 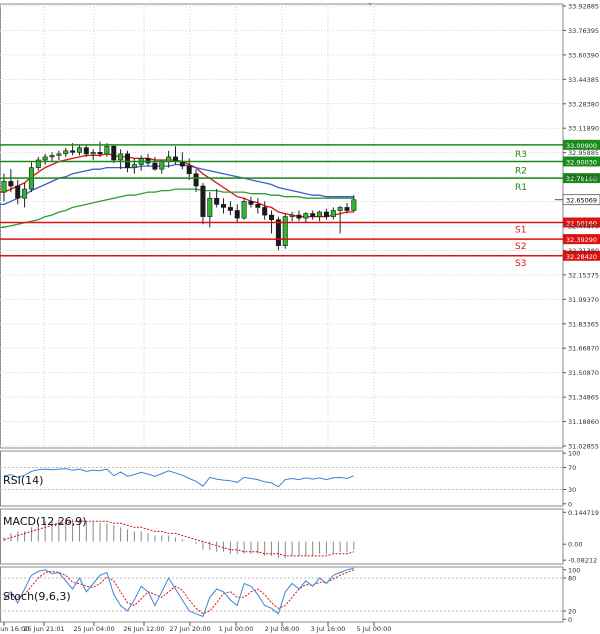 I want to click on rsi-line, so click(x=179, y=478).